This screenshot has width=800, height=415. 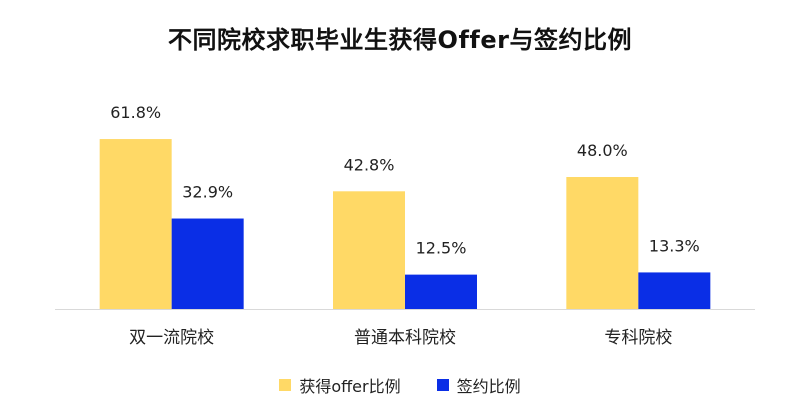 What do you see at coordinates (135, 112) in the screenshot?
I see `data-label-offer-0: 61.8%` at bounding box center [135, 112].